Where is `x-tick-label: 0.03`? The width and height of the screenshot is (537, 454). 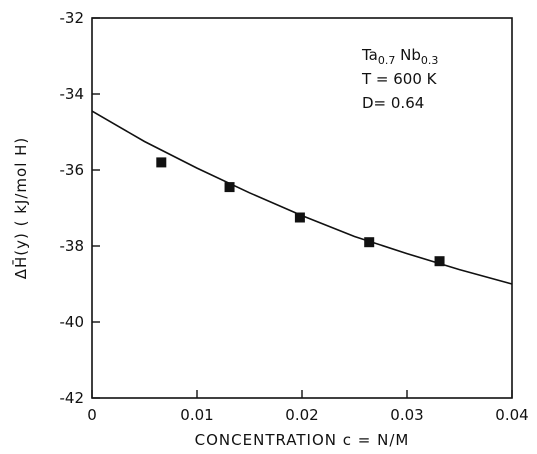 x-tick-label: 0.03 is located at coordinates (406, 415).